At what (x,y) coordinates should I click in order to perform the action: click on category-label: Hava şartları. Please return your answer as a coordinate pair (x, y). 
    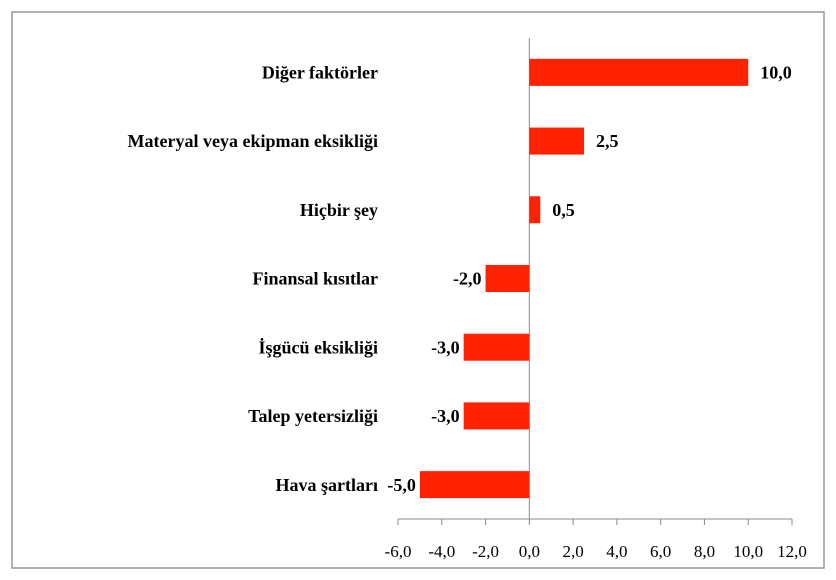
    Looking at the image, I should click on (327, 485).